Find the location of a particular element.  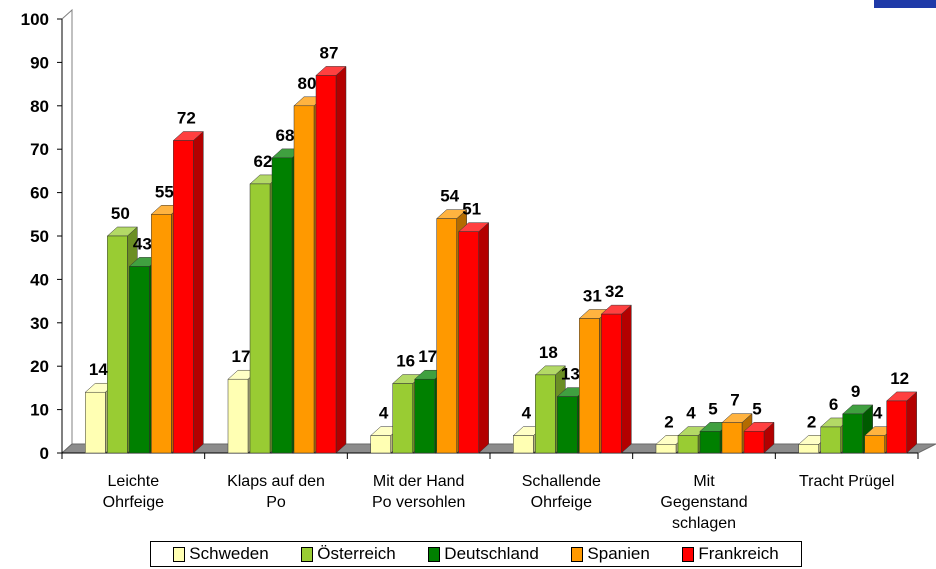

legend-label-frankreich: Frankreich is located at coordinates (738, 553).